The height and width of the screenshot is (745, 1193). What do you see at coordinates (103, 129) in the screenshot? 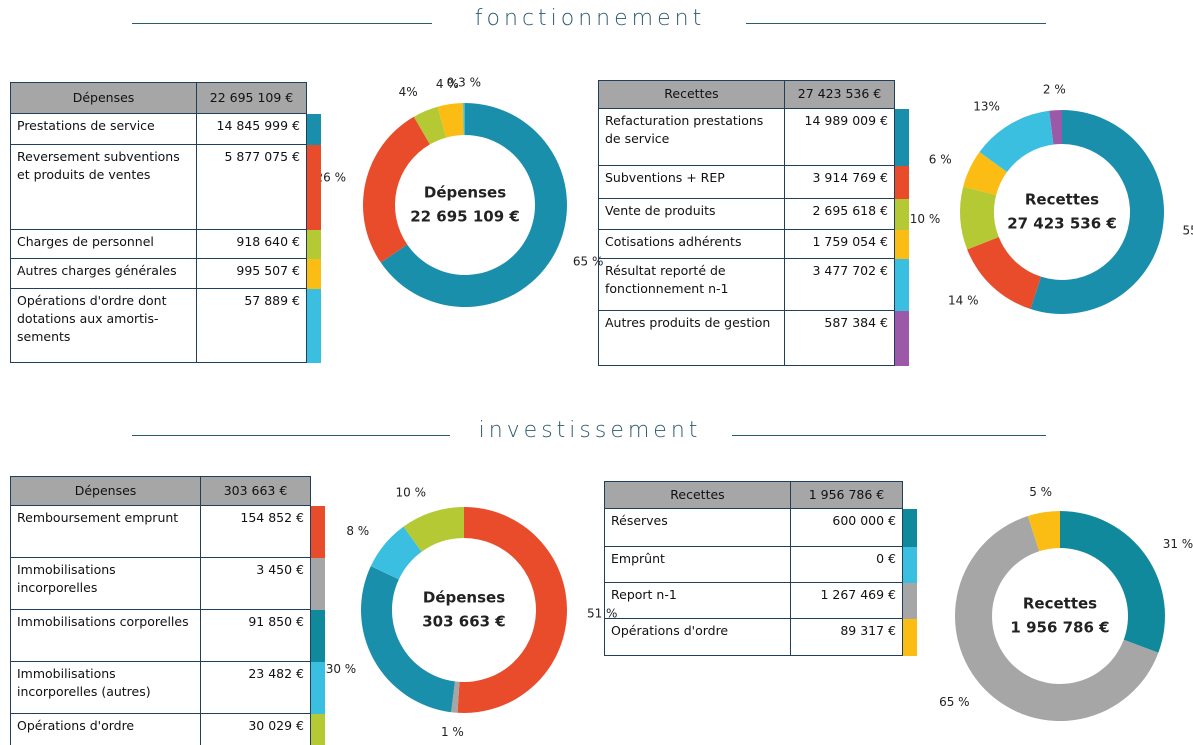
I see `row-label: Prestations de service` at bounding box center [103, 129].